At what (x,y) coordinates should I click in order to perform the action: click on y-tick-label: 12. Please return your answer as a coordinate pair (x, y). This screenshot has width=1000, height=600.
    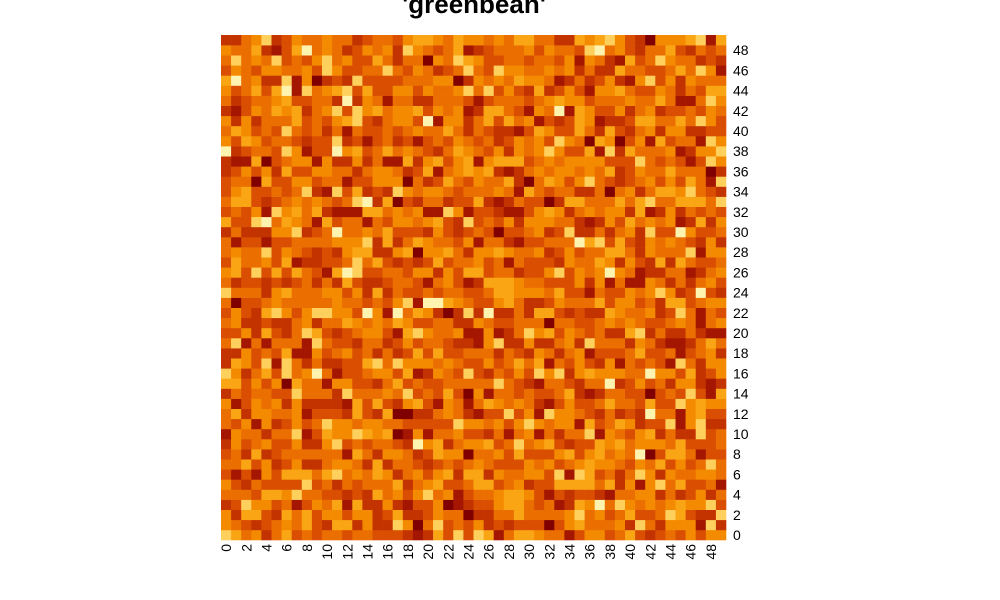
    Looking at the image, I should click on (741, 414).